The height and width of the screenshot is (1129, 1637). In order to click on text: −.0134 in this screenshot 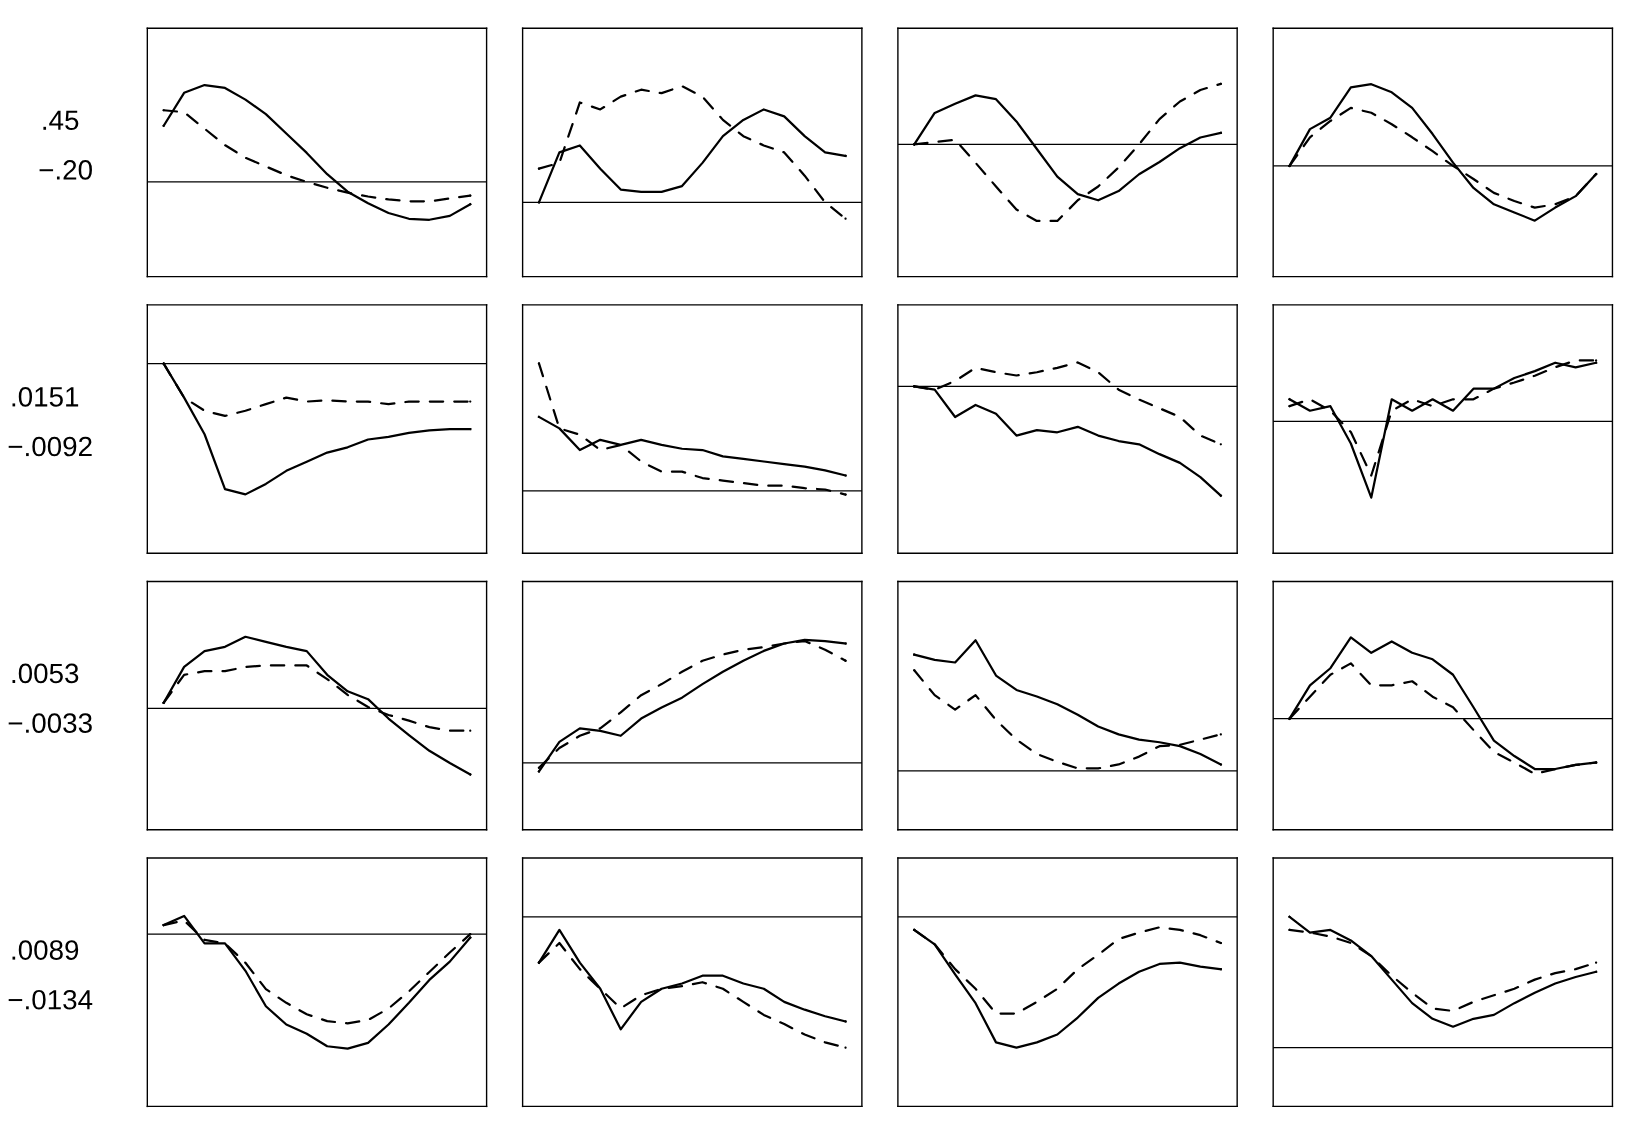, I will do `click(50, 999)`.